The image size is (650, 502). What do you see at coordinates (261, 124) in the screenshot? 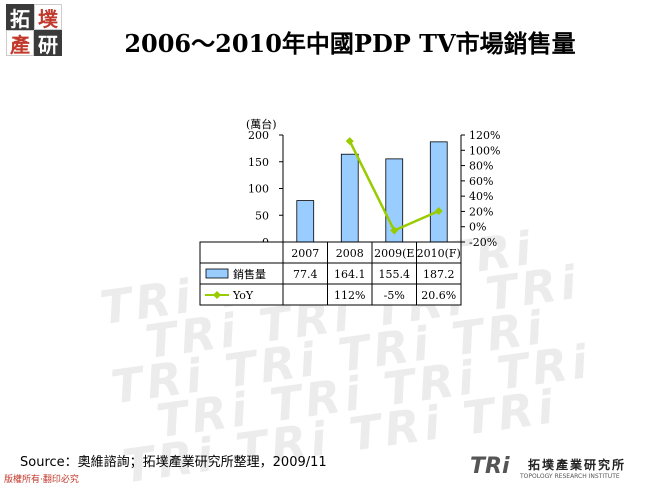
I see `y-axis-unit-label: (萬台)` at bounding box center [261, 124].